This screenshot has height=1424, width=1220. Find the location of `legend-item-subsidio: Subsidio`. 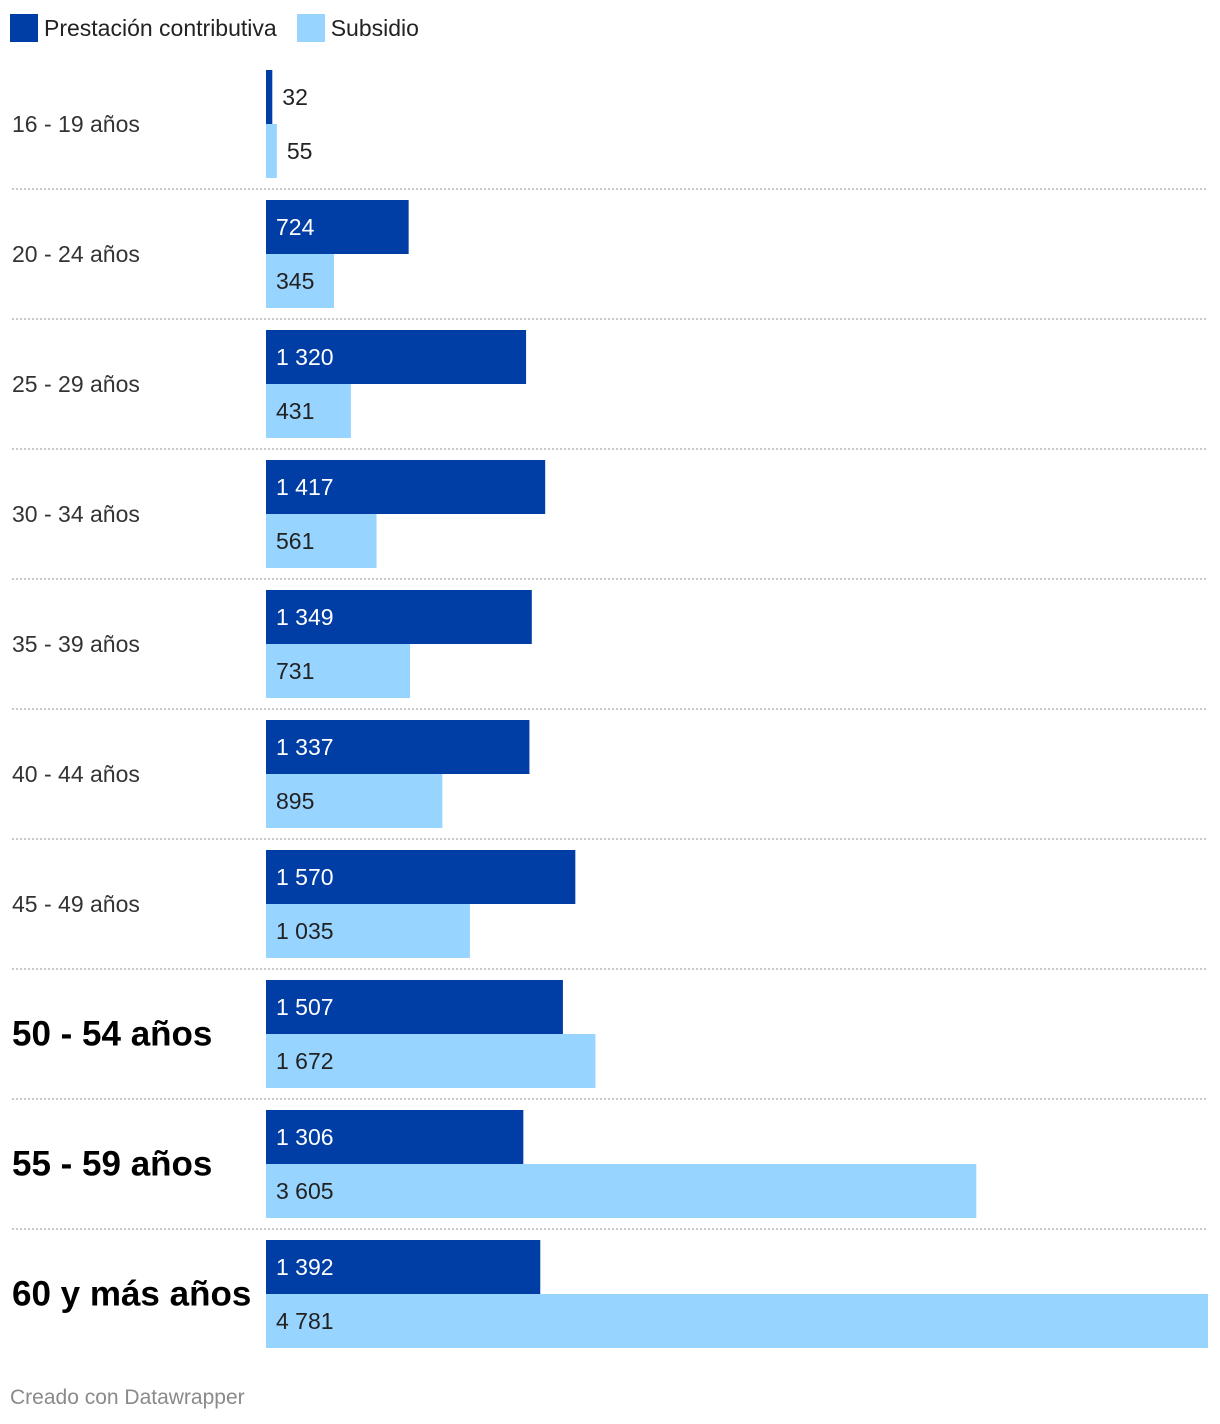

legend-item-subsidio: Subsidio is located at coordinates (357, 28).